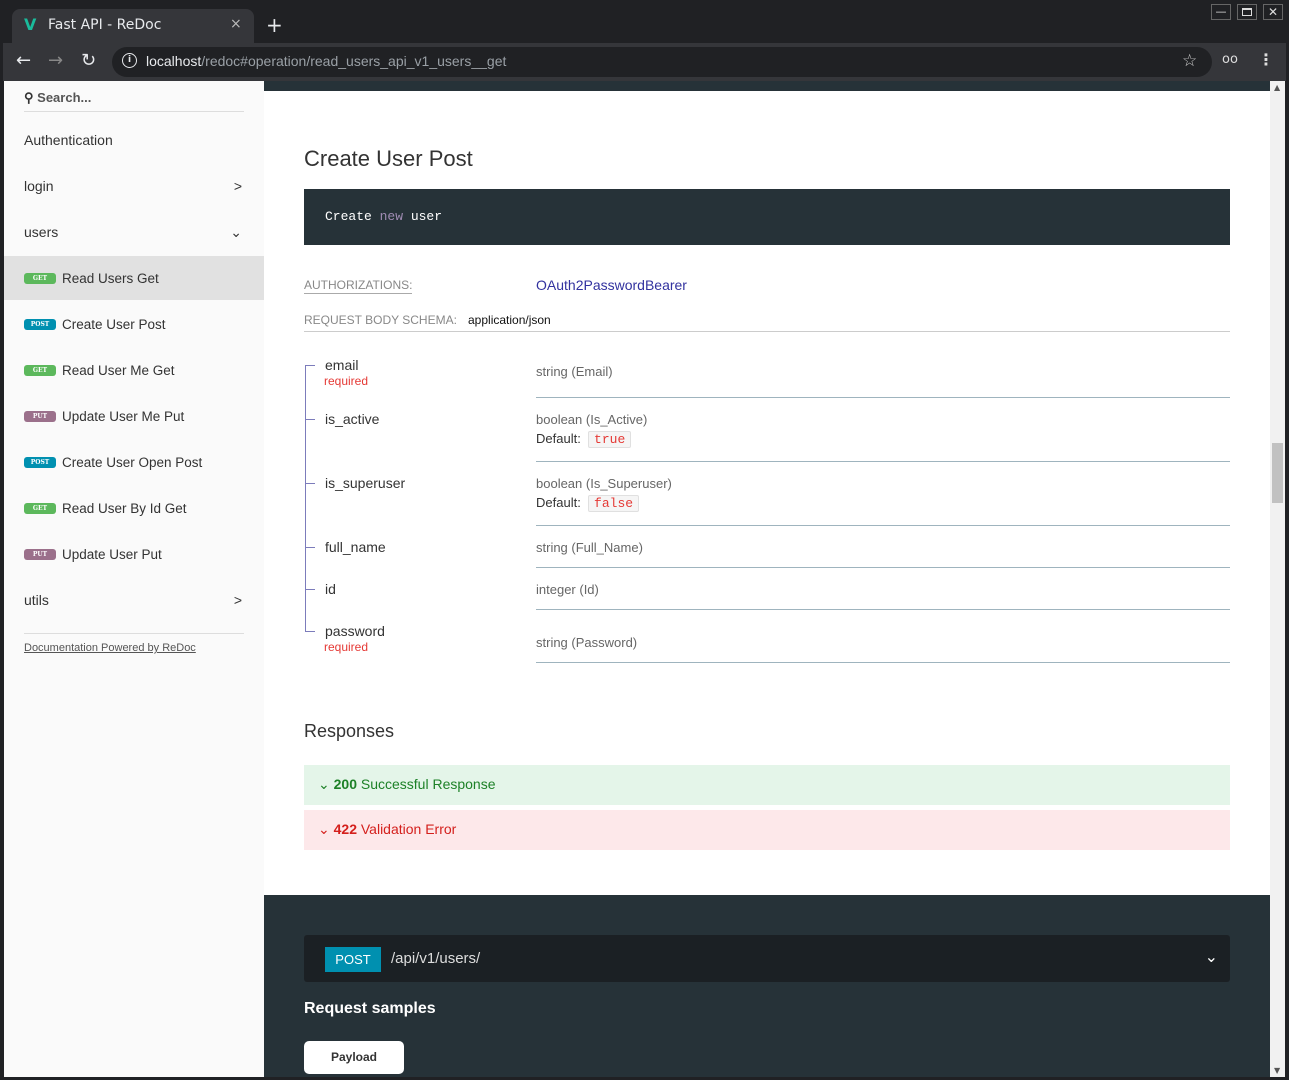 The image size is (1289, 1080). What do you see at coordinates (134, 232) in the screenshot?
I see `sidebar-item-users: users ⌄` at bounding box center [134, 232].